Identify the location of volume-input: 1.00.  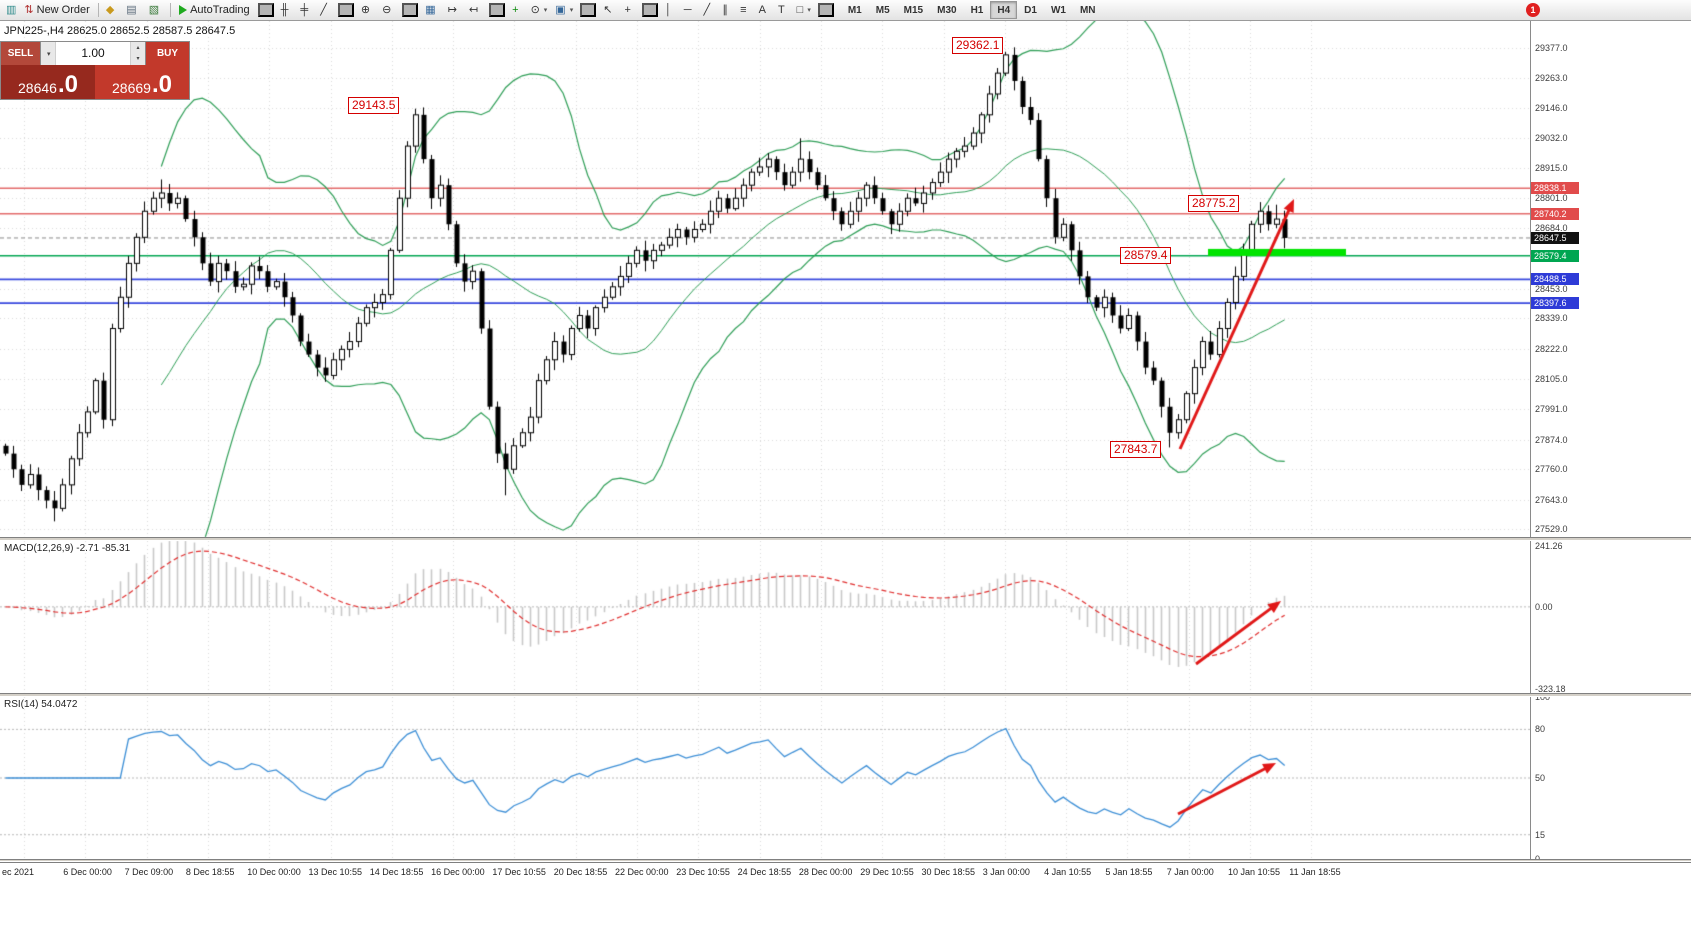
(93, 53).